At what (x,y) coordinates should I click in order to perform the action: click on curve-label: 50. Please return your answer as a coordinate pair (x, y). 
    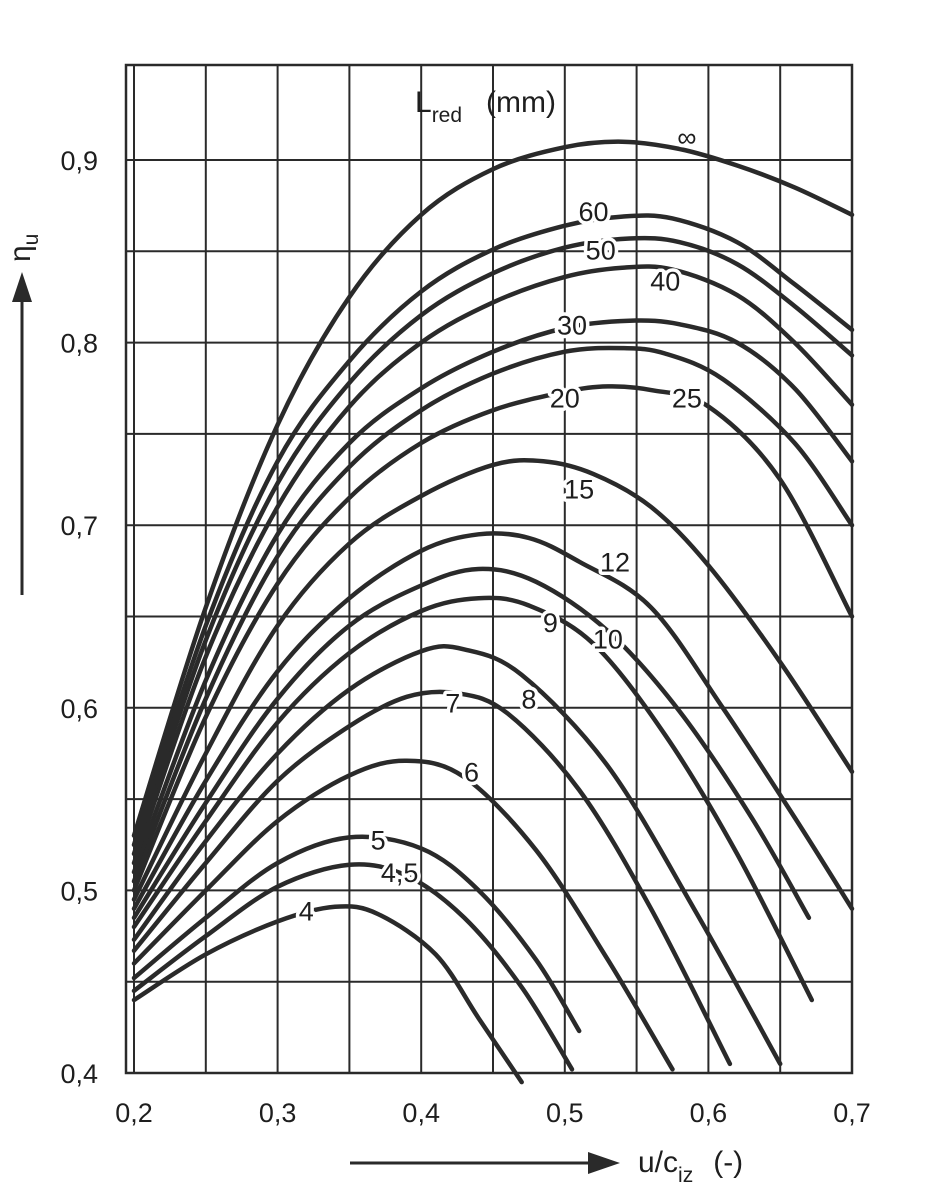
    Looking at the image, I should click on (601, 250).